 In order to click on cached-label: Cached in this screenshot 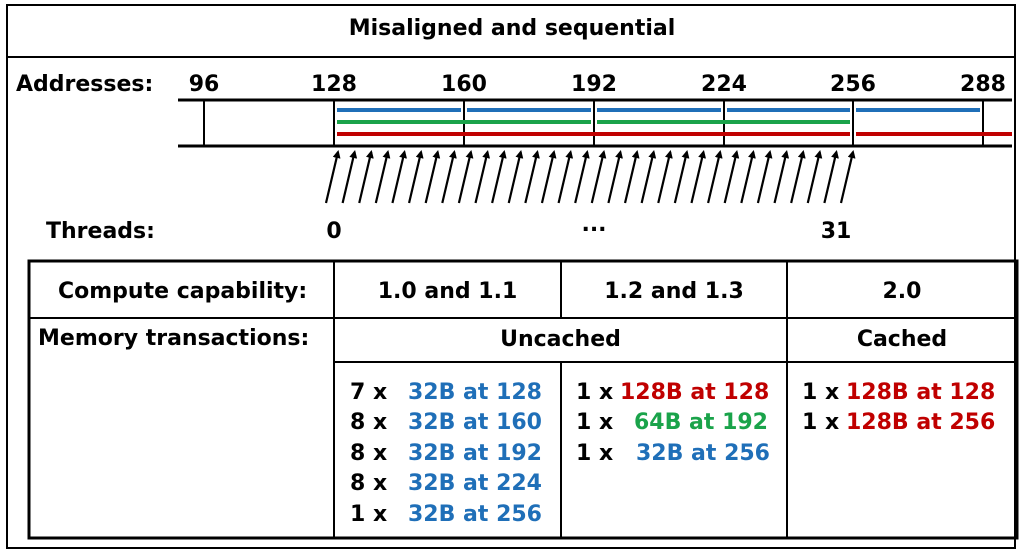, I will do `click(902, 339)`.